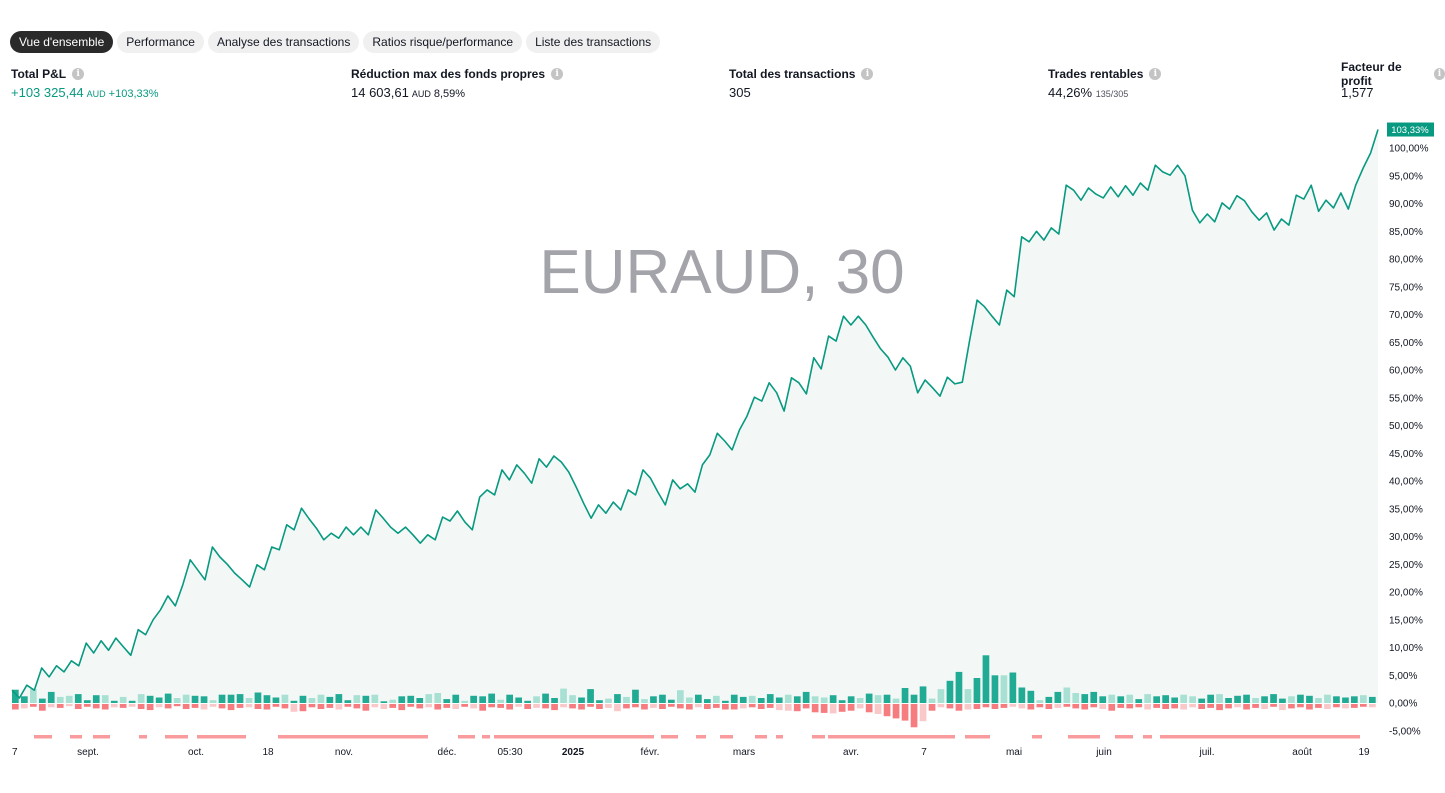  What do you see at coordinates (1406, 204) in the screenshot?
I see `y-tick-label: 90,00%` at bounding box center [1406, 204].